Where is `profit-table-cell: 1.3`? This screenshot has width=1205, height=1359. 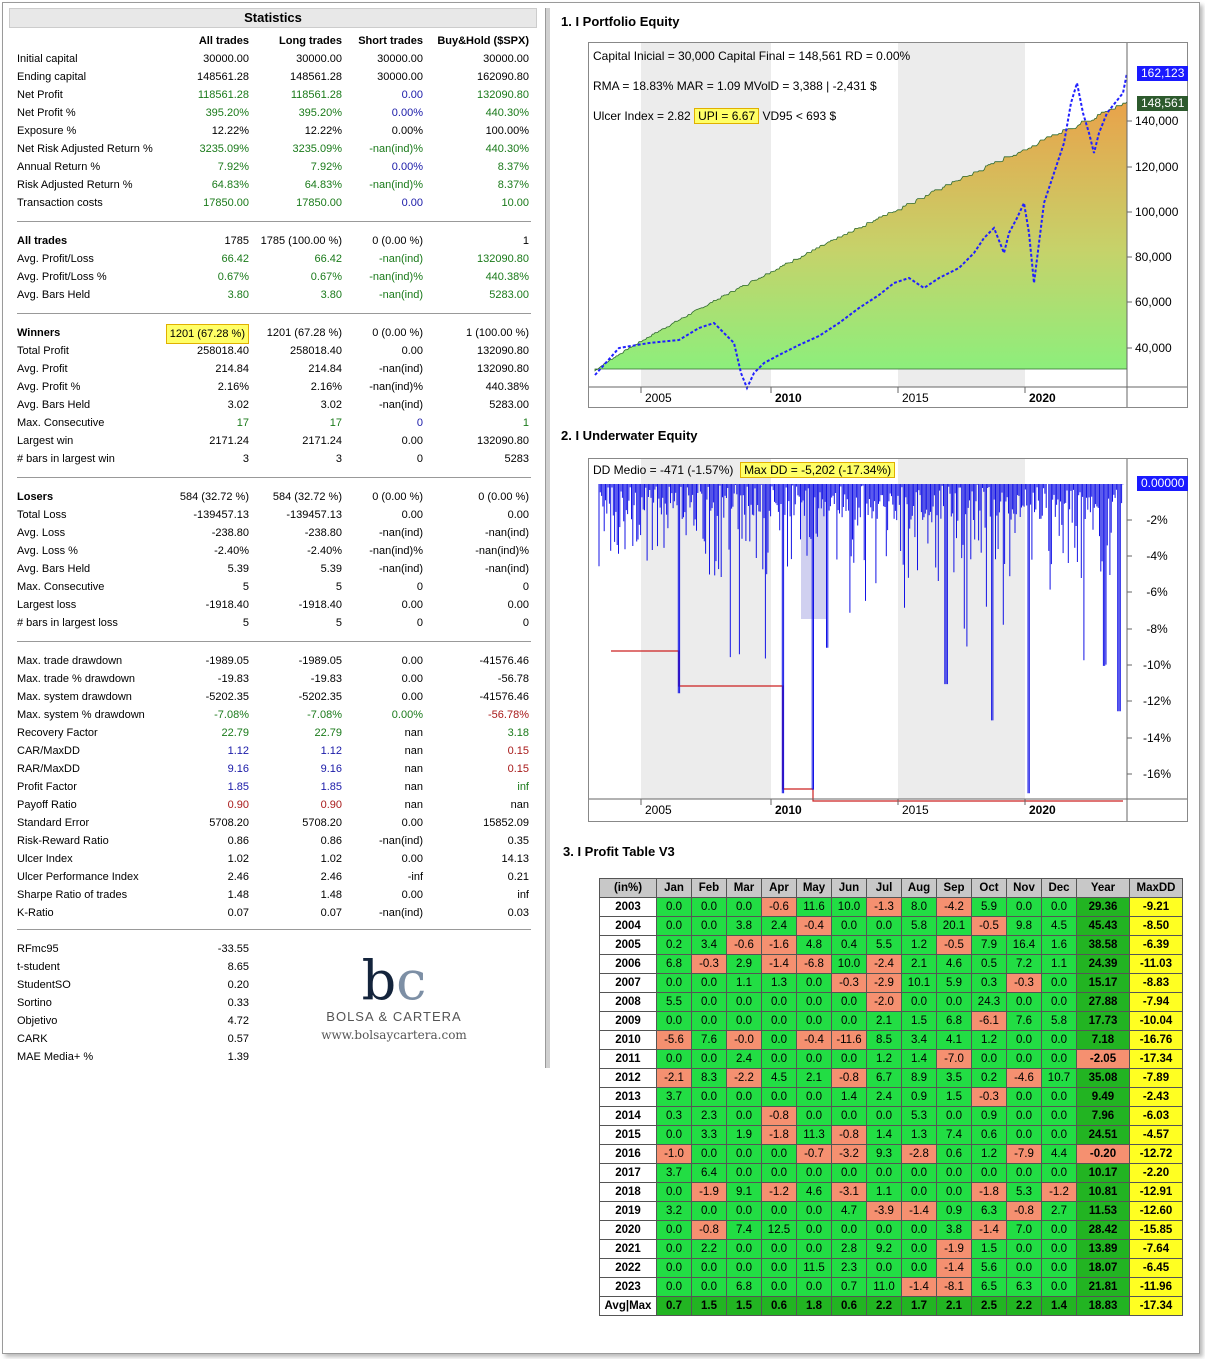
profit-table-cell: 1.3 is located at coordinates (919, 1135).